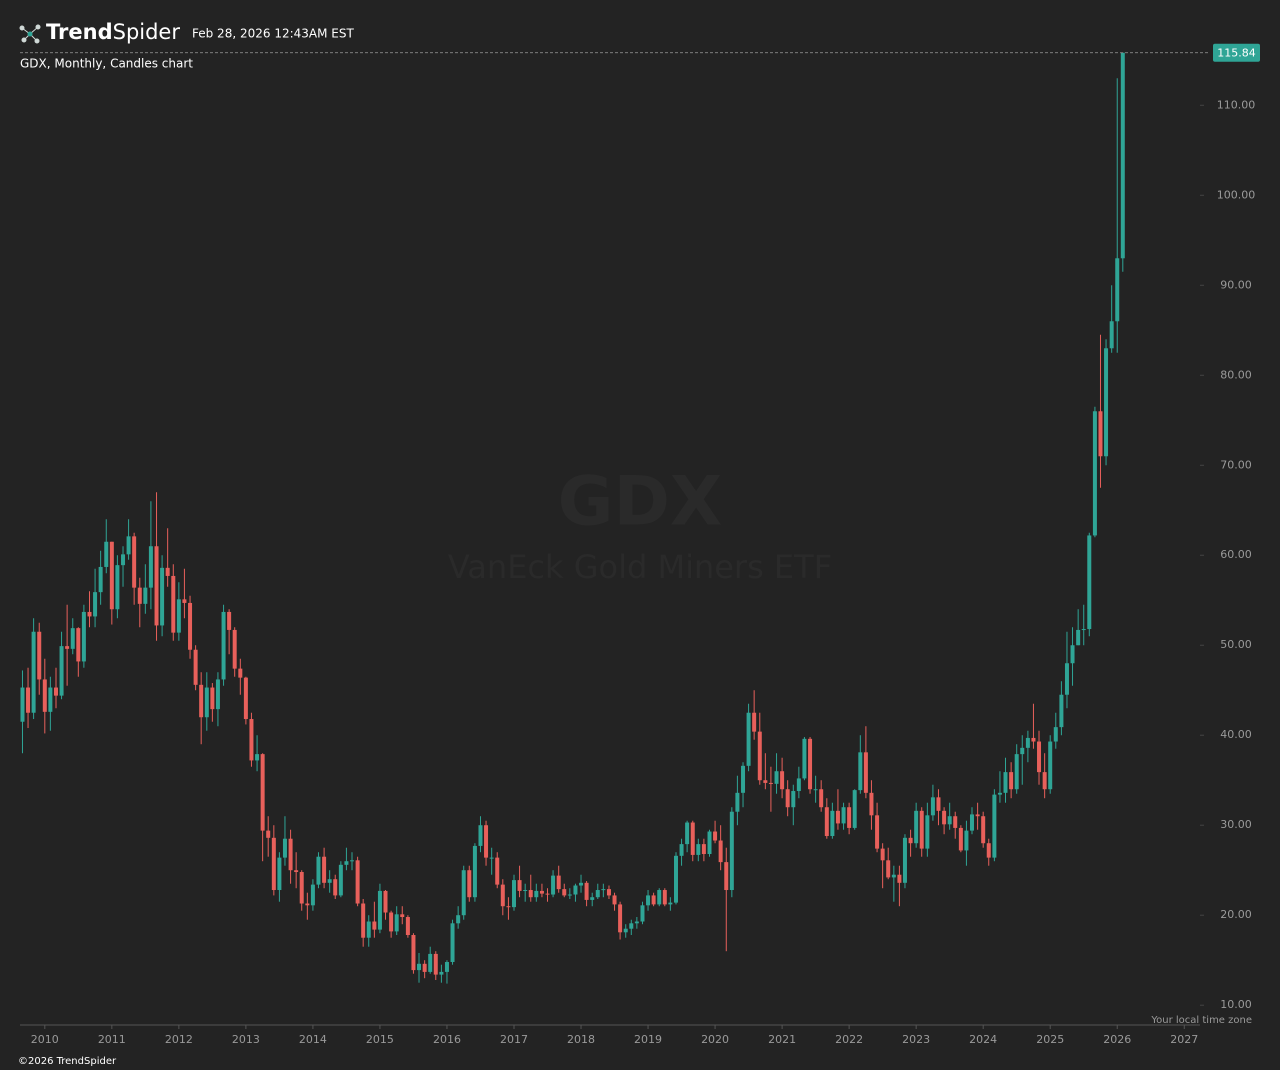 The width and height of the screenshot is (1280, 1070). What do you see at coordinates (79, 32) in the screenshot?
I see `brand-bold: Trend` at bounding box center [79, 32].